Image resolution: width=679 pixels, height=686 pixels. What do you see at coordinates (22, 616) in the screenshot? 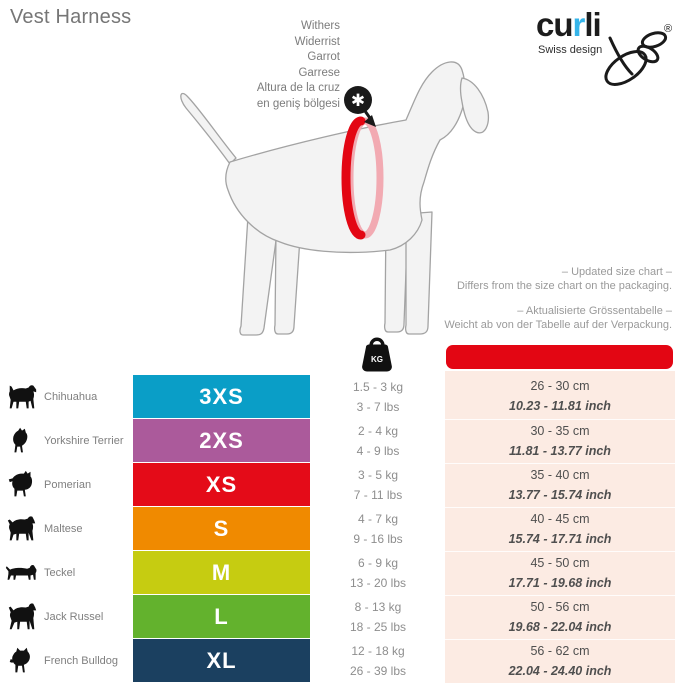
I see `dog-icon-jack-russel` at bounding box center [22, 616].